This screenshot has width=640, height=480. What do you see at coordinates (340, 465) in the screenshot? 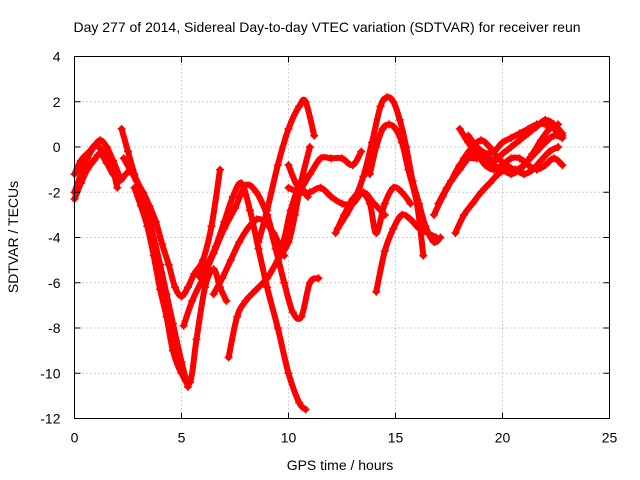
I see `x-axis-label: GPS time / hours` at bounding box center [340, 465].